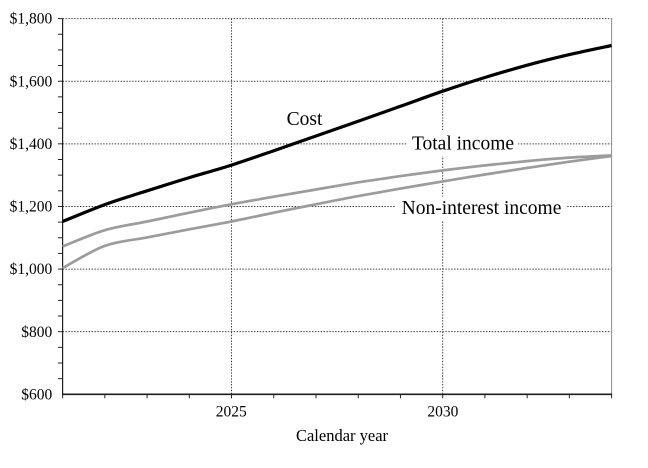 This screenshot has height=468, width=648. I want to click on svg-text: $600, so click(36, 394).